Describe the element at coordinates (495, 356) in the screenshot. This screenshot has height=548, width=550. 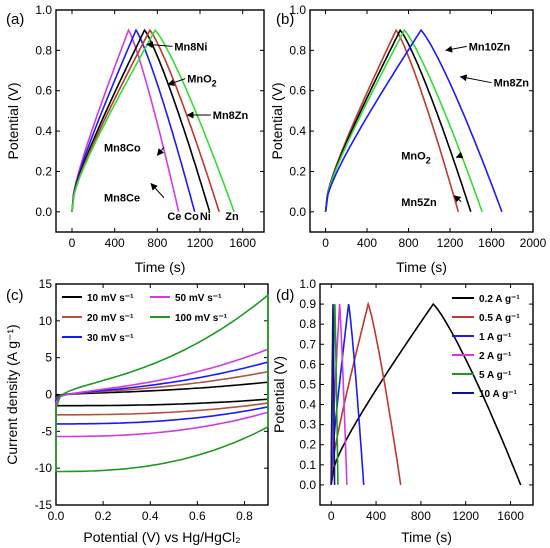
I see `legend-label: 2 A g⁻¹` at that location.